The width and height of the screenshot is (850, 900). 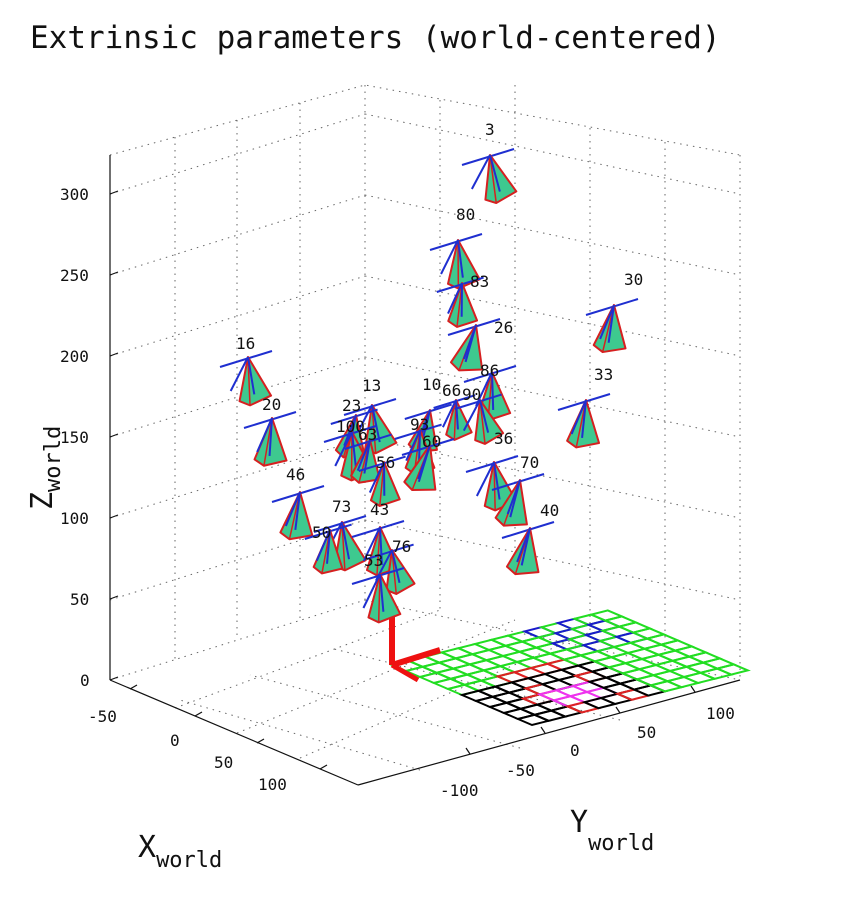 I want to click on camera-label: 13, so click(x=371, y=385).